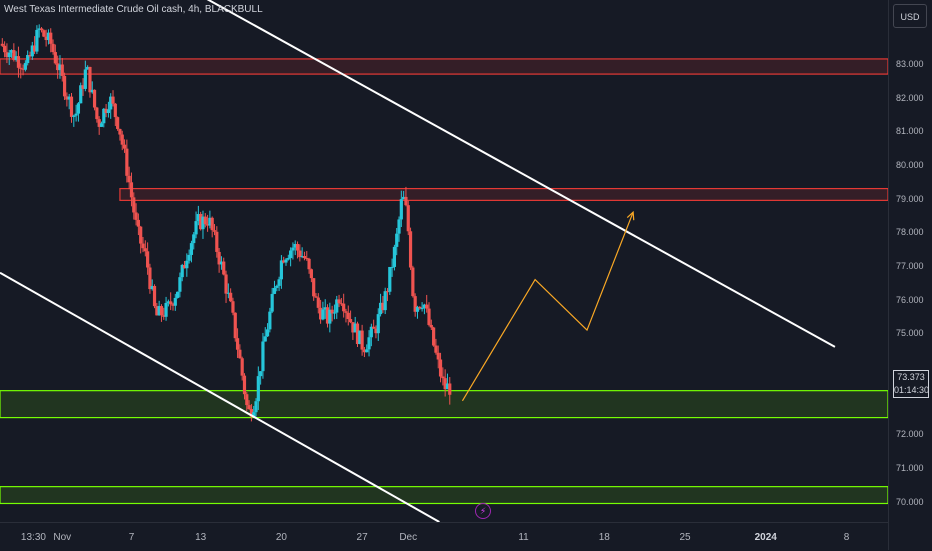 This screenshot has height=551, width=932. What do you see at coordinates (201, 537) in the screenshot?
I see `time-tick-label: 13` at bounding box center [201, 537].